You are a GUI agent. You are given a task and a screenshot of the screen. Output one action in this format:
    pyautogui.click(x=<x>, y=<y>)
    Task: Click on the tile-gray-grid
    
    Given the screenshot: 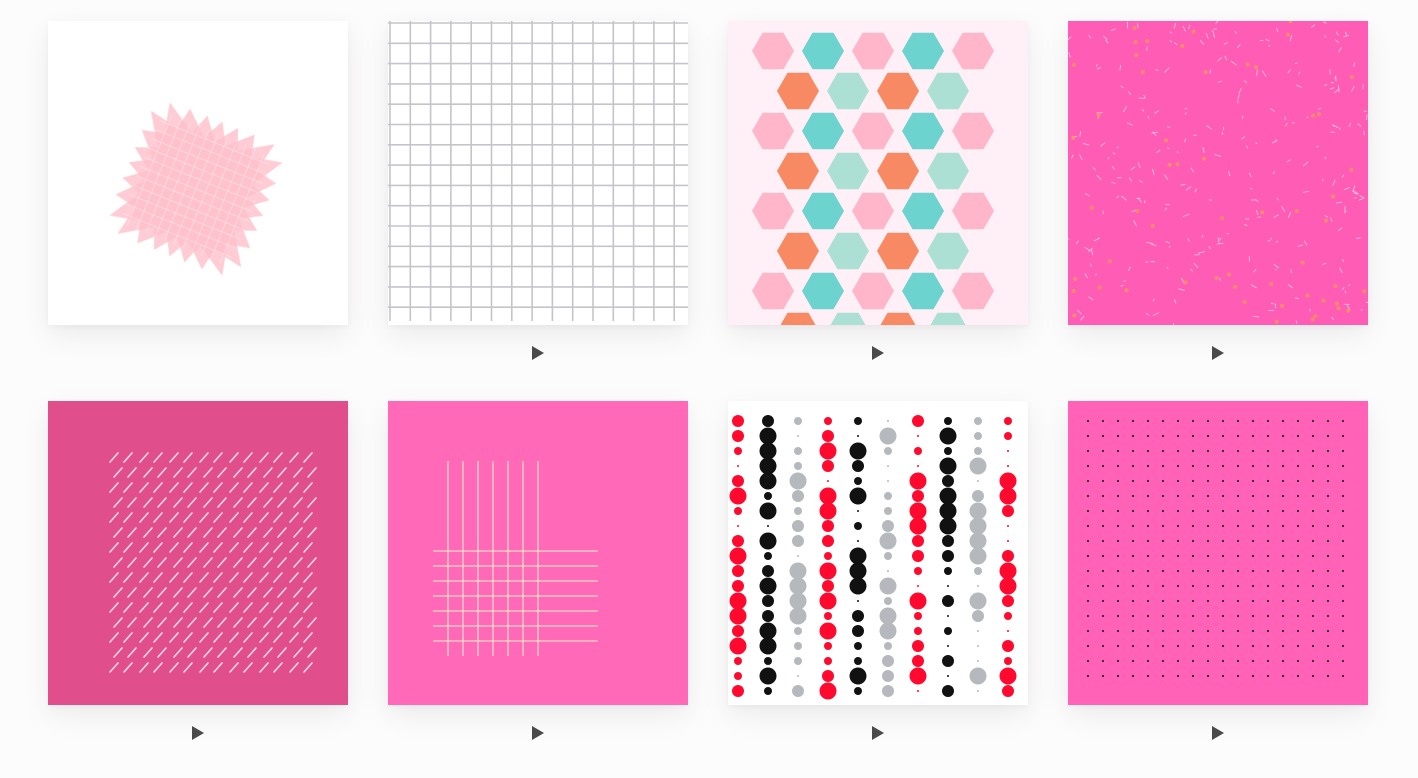 What is the action you would take?
    pyautogui.click(x=538, y=173)
    